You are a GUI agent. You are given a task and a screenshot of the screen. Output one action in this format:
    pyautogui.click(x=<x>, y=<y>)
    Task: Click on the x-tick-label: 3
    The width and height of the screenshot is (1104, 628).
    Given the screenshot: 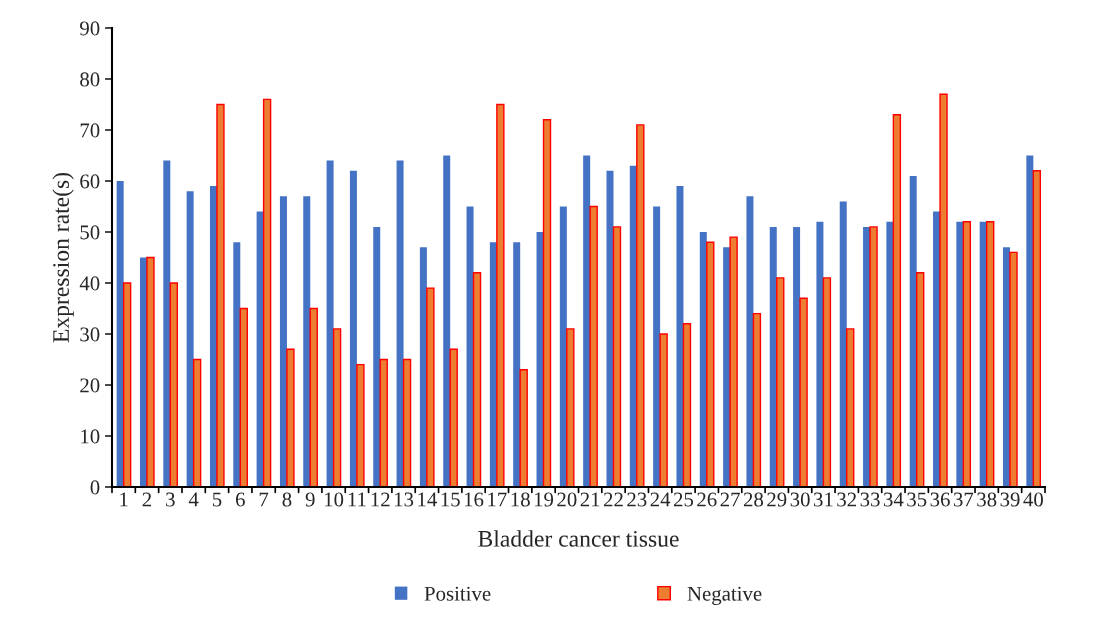 What is the action you would take?
    pyautogui.click(x=170, y=499)
    